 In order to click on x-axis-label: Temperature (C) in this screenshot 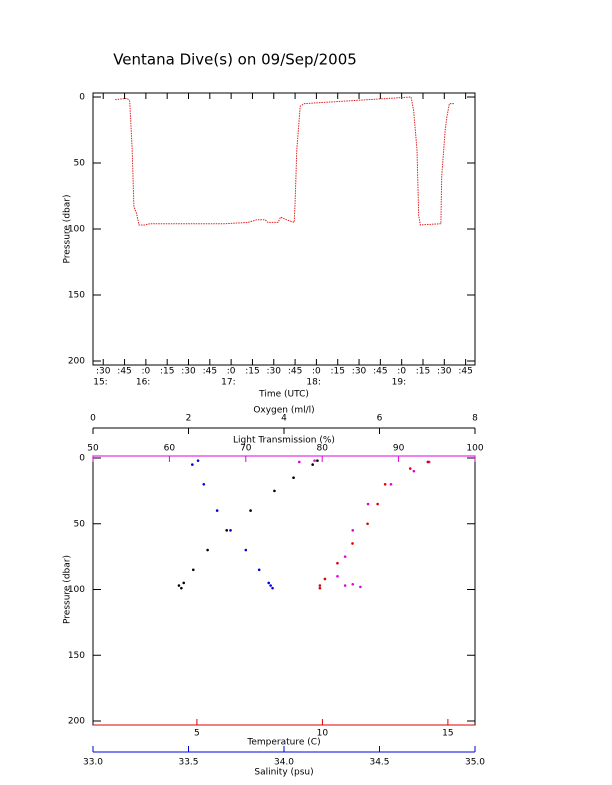, I will do `click(283, 743)`.